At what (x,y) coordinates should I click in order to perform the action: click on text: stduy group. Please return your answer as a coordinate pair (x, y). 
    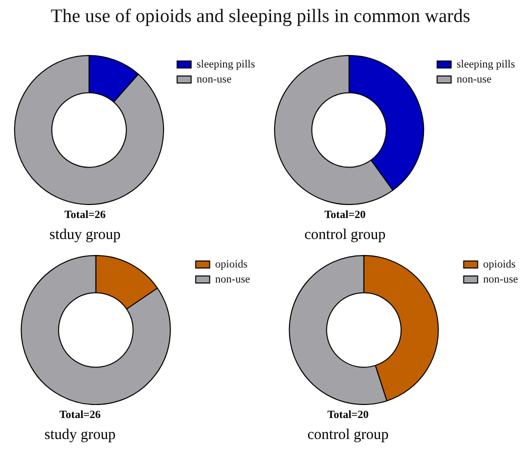
    Looking at the image, I should click on (85, 235).